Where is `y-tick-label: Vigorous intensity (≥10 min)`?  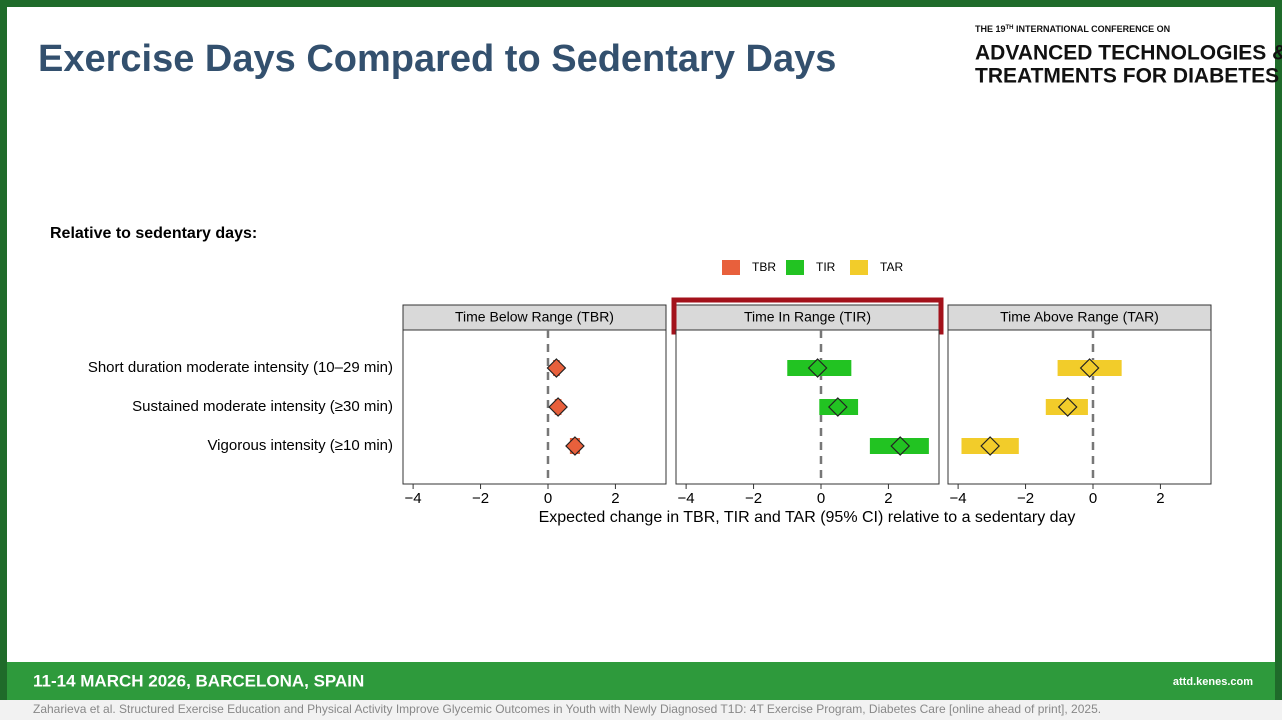 y-tick-label: Vigorous intensity (≥10 min) is located at coordinates (300, 445).